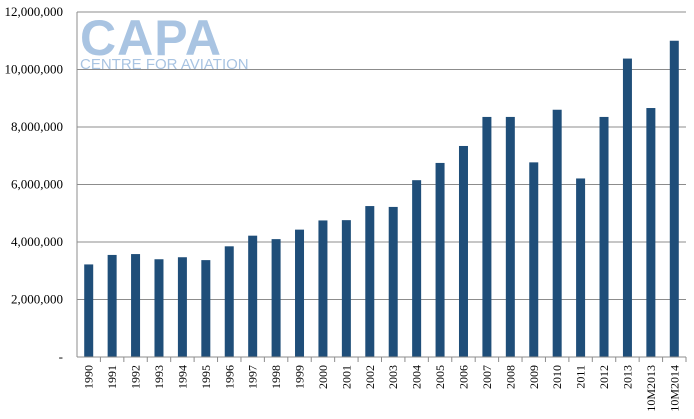  What do you see at coordinates (37, 299) in the screenshot?
I see `y-tick-label: 2,000,000` at bounding box center [37, 299].